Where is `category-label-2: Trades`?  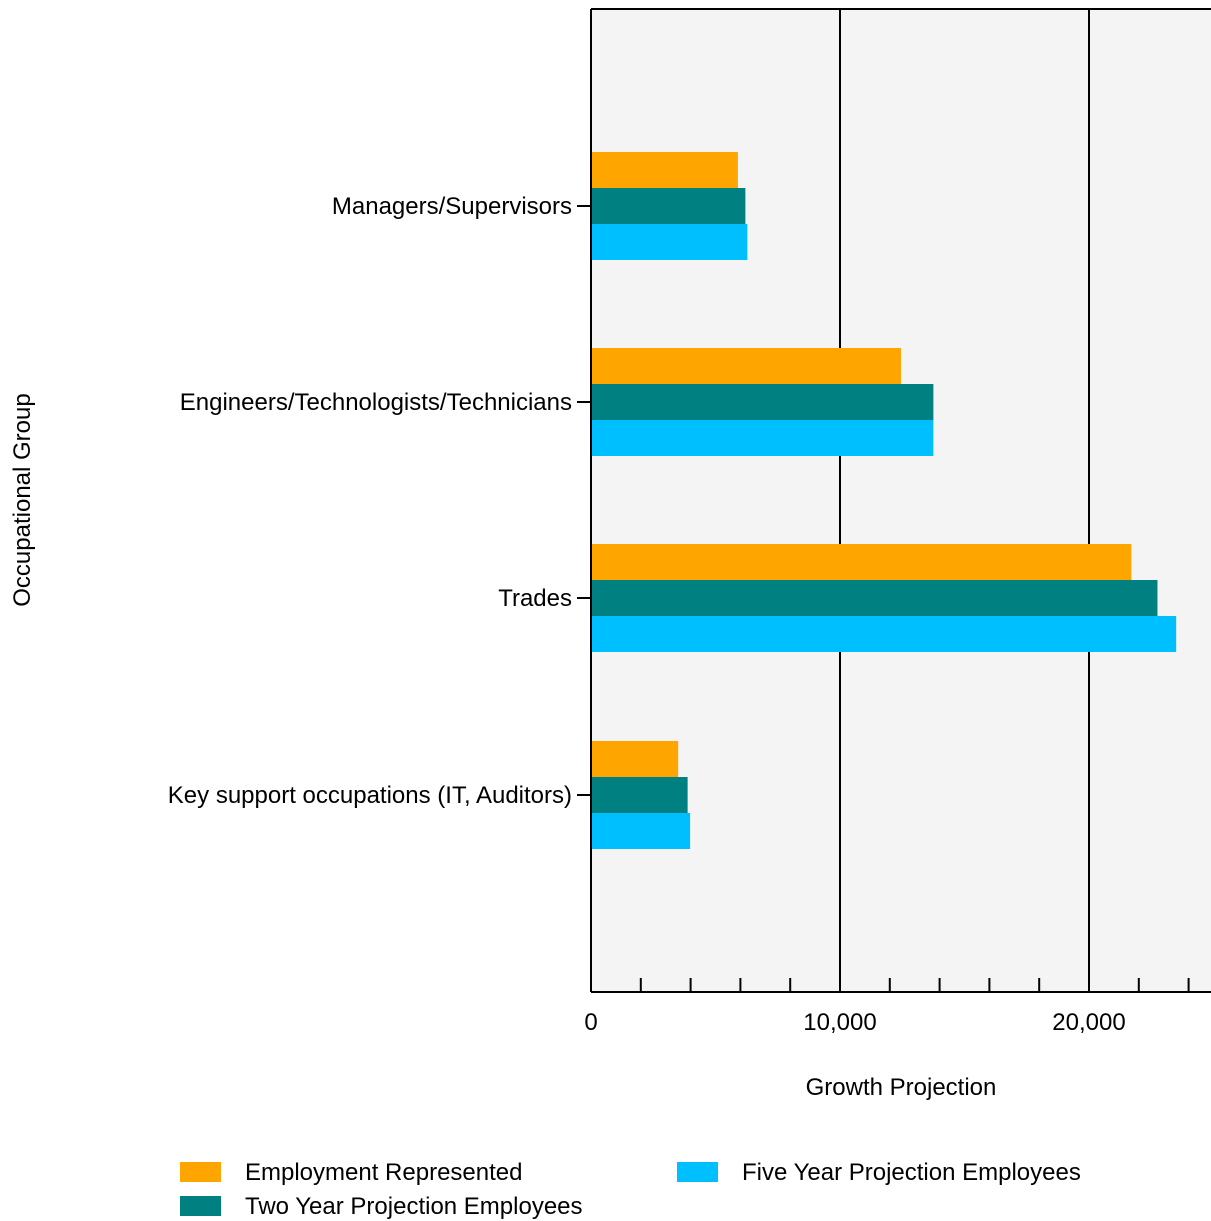 category-label-2: Trades is located at coordinates (535, 598).